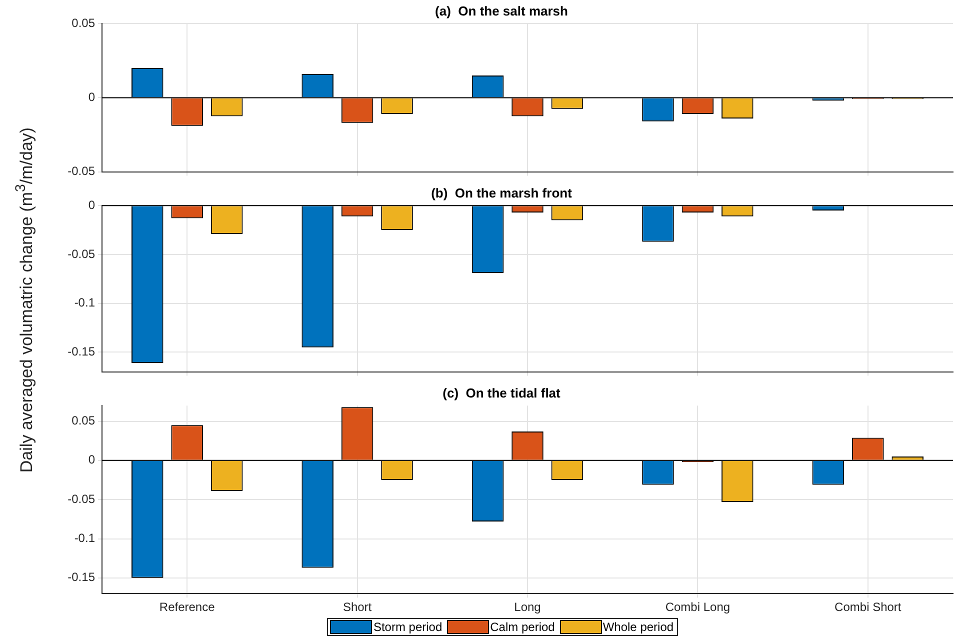 Image resolution: width=958 pixels, height=642 pixels. Describe the element at coordinates (527, 607) in the screenshot. I see `x-tick-label: Long` at that location.